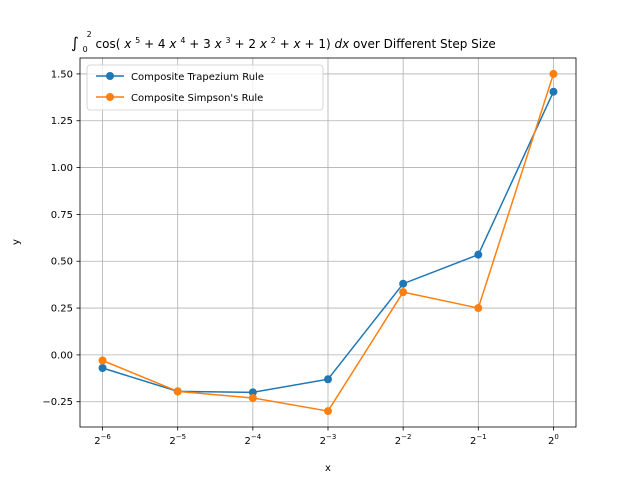 The height and width of the screenshot is (480, 640). I want to click on title-x5: x, so click(297, 44).